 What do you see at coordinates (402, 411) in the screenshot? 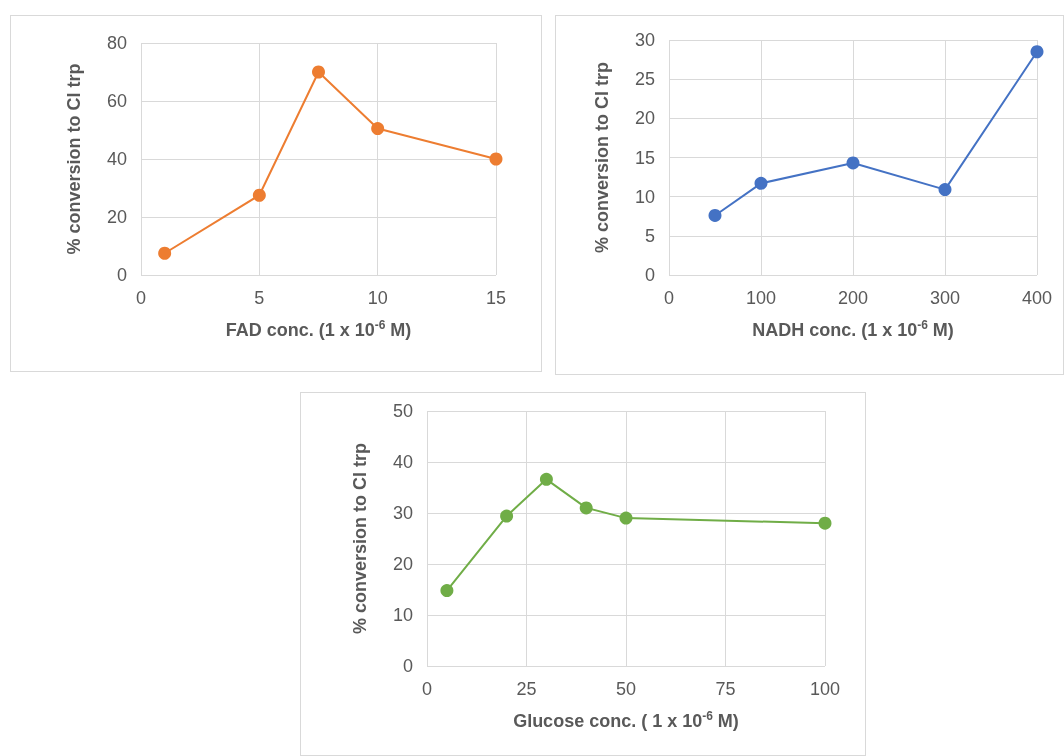
I see `y-tick-label: 50` at bounding box center [402, 411].